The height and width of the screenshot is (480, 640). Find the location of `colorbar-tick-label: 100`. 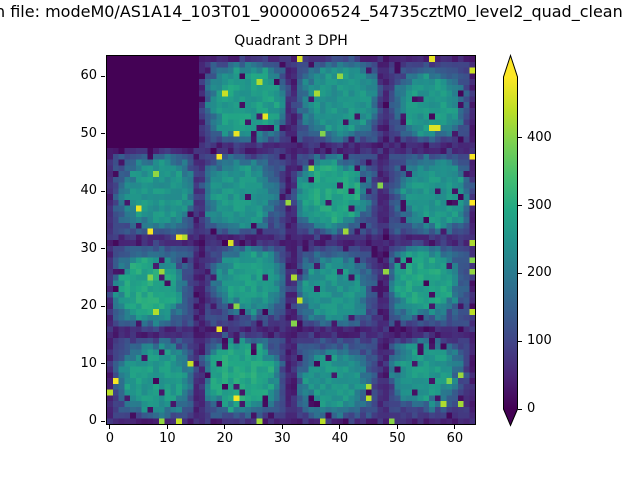

colorbar-tick-label: 100 is located at coordinates (539, 341).